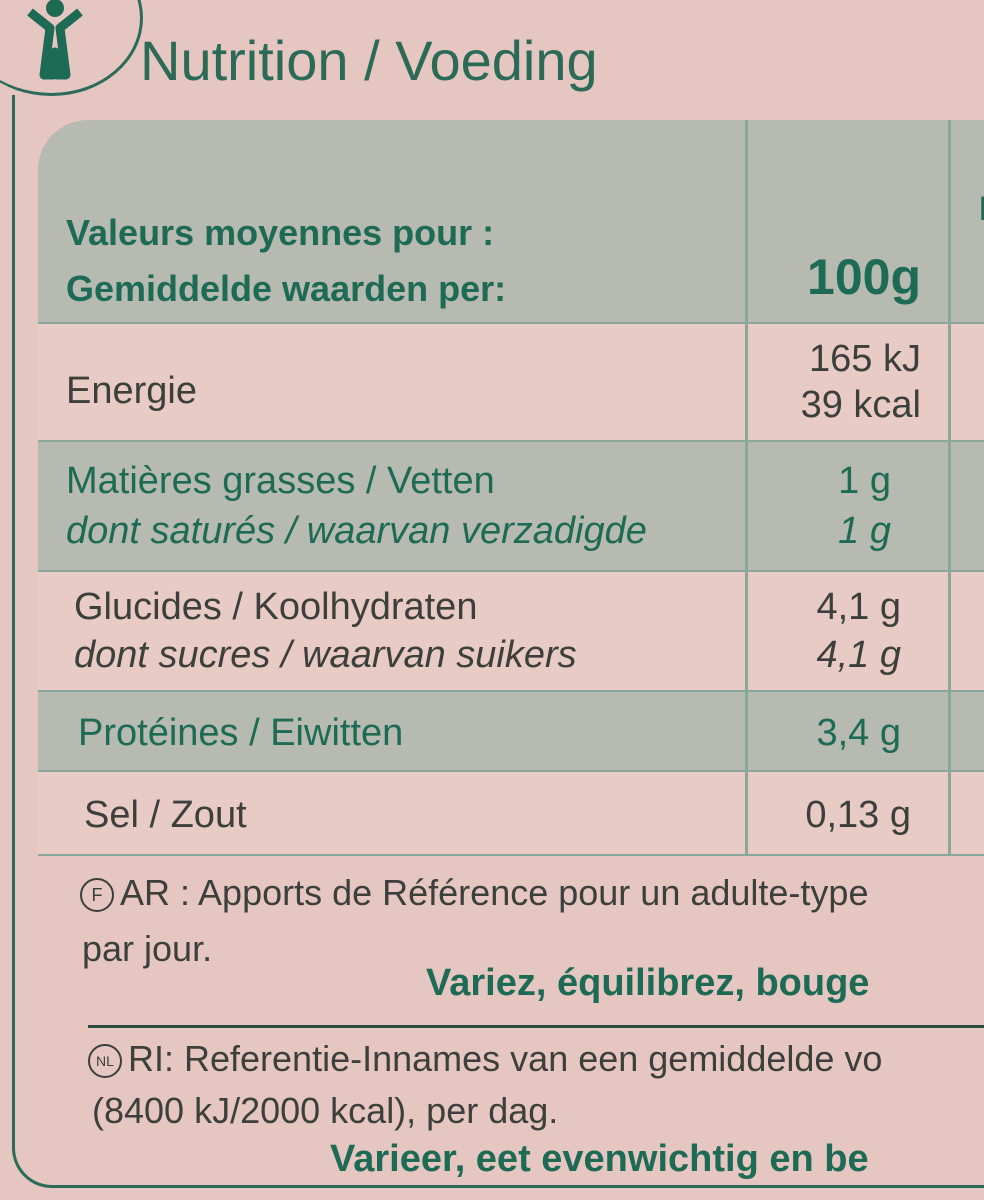 Image resolution: width=984 pixels, height=1200 pixels. What do you see at coordinates (511, 731) in the screenshot?
I see `table-row: Protéines / Eiwitten 3,4 g` at bounding box center [511, 731].